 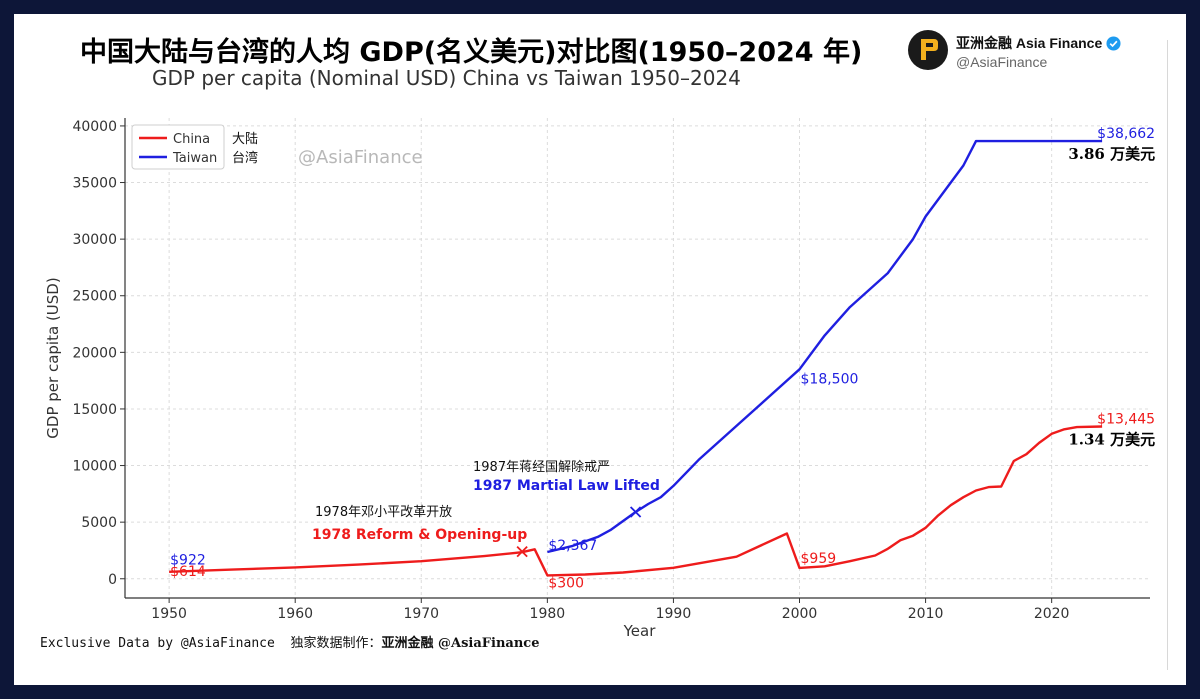 I want to click on x-tick-label: 1990, so click(x=674, y=614).